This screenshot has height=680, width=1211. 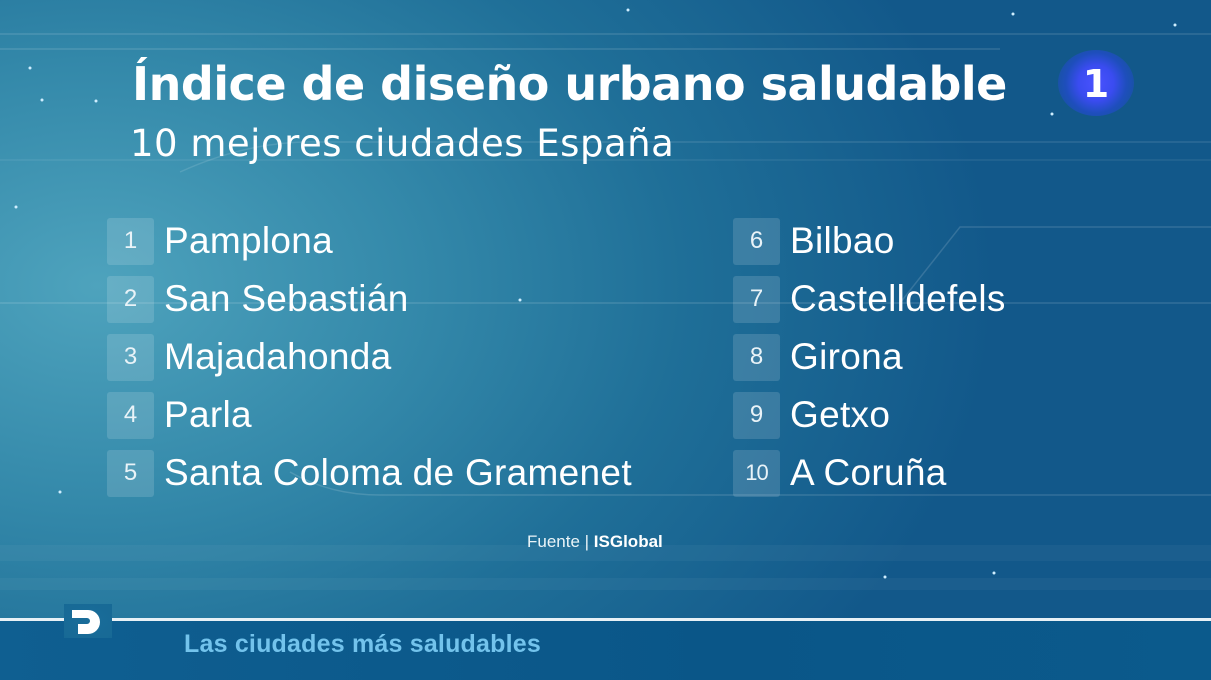 I want to click on list-item: 10 A Coruña, so click(x=869, y=473).